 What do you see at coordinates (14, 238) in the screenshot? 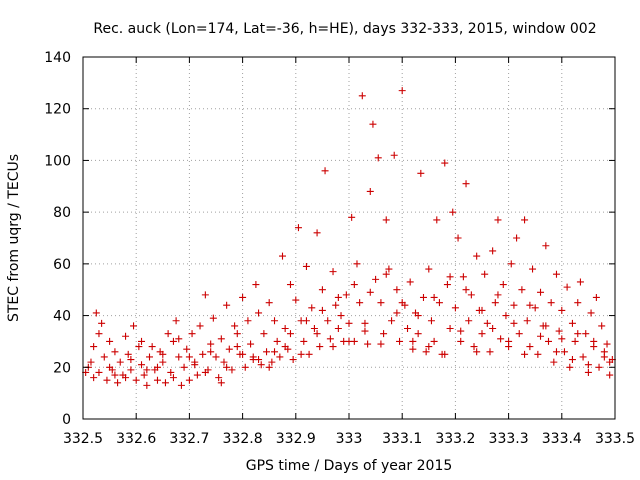
I see `y-axis-label: STEC from uqrg / TECUs` at bounding box center [14, 238].